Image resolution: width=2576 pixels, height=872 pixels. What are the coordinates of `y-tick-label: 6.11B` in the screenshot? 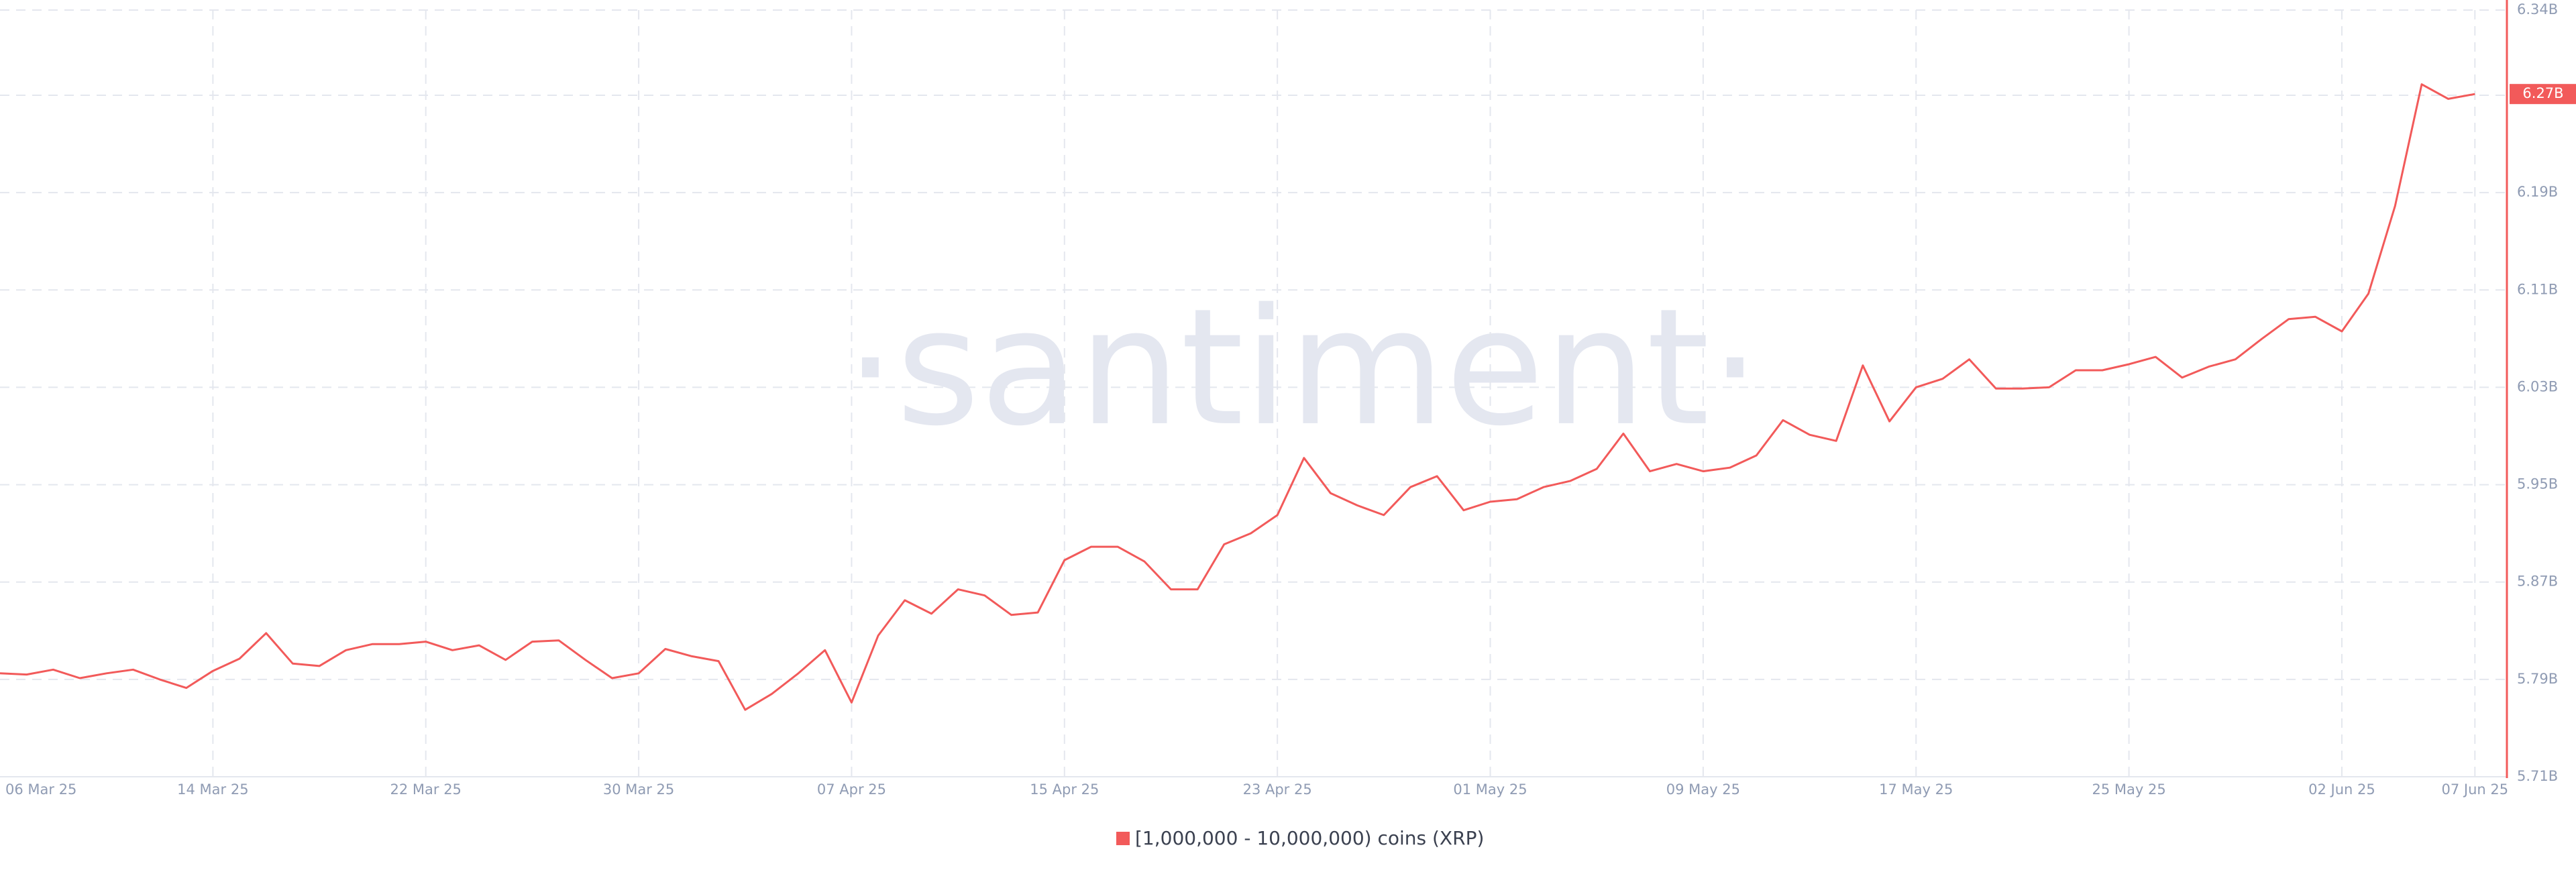 It's located at (2537, 289).